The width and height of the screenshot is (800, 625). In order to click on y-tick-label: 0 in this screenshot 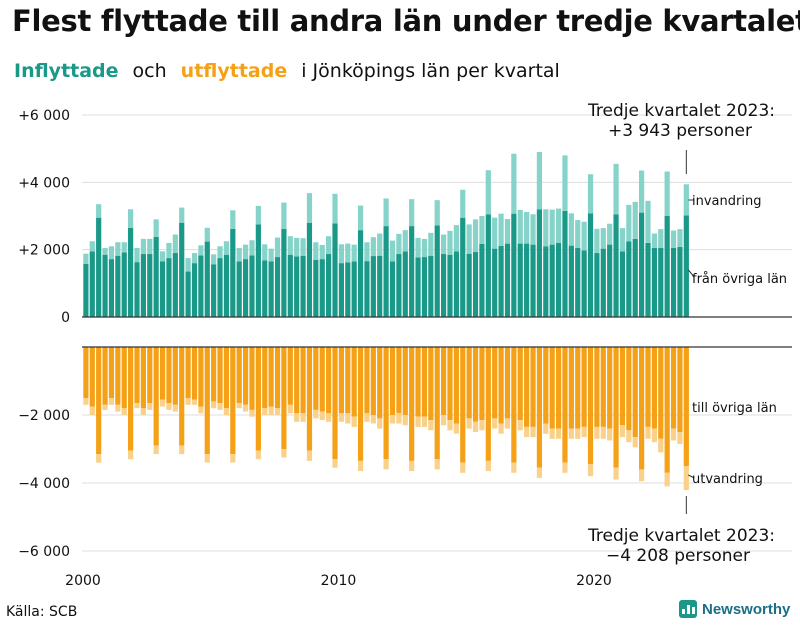, I will do `click(65, 318)`.